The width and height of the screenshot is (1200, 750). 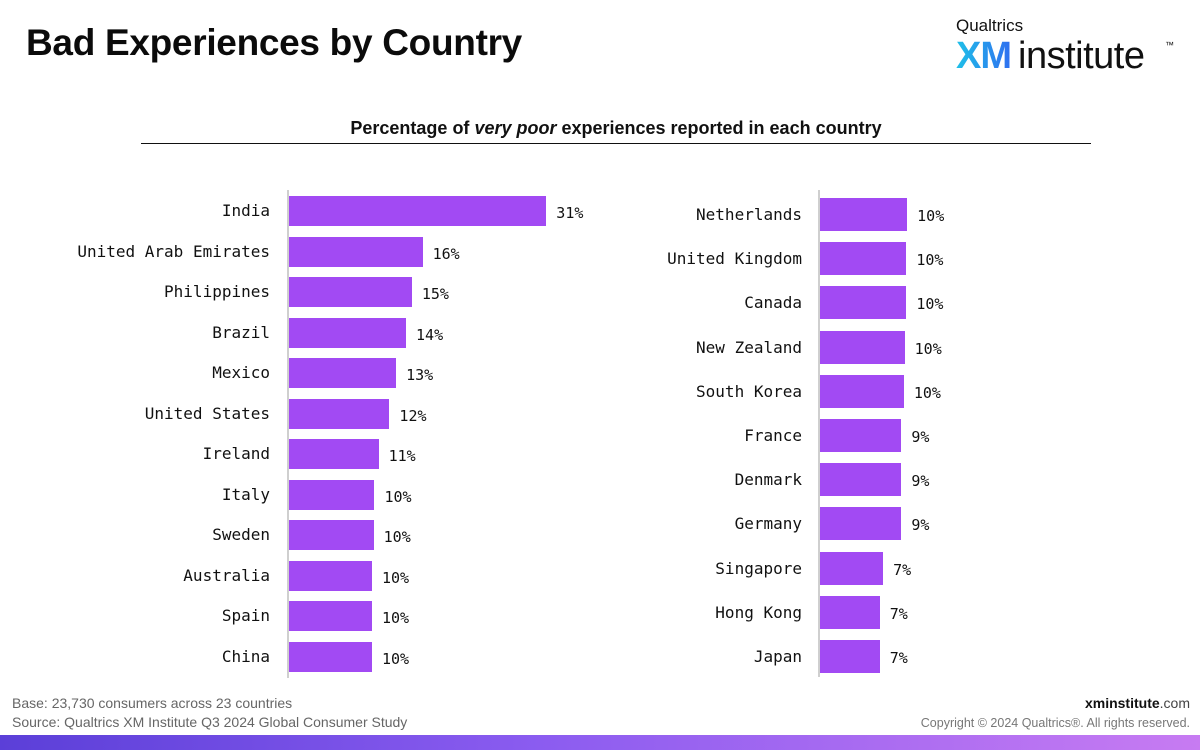 What do you see at coordinates (777, 656) in the screenshot?
I see `category-label: Japan` at bounding box center [777, 656].